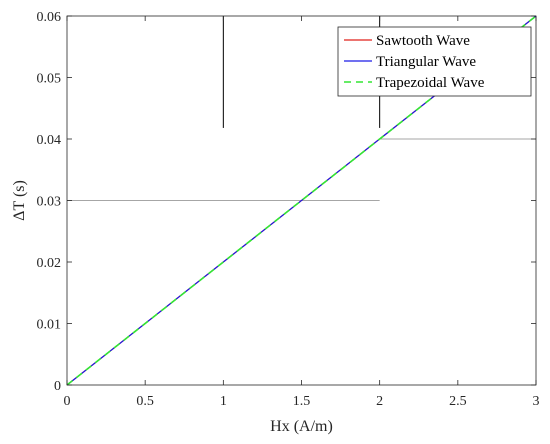 This screenshot has width=550, height=444. I want to click on y-tick-label: 0.06, so click(49, 17).